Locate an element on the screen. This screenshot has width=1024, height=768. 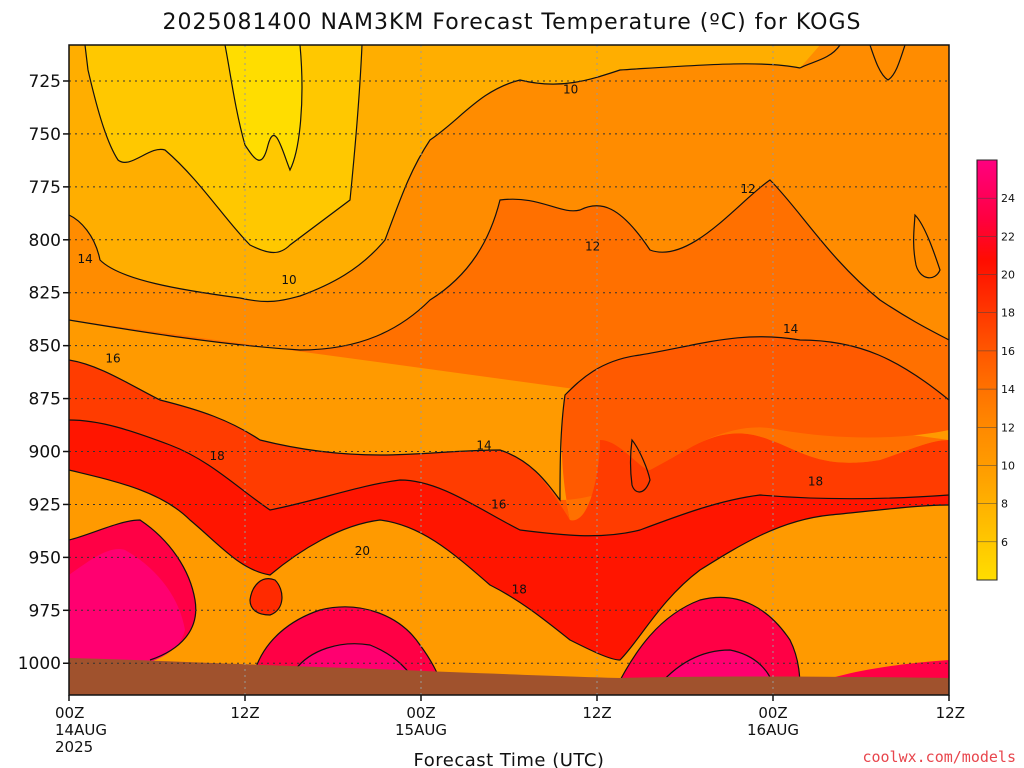
x-tick-label: 16AUG is located at coordinates (773, 730).